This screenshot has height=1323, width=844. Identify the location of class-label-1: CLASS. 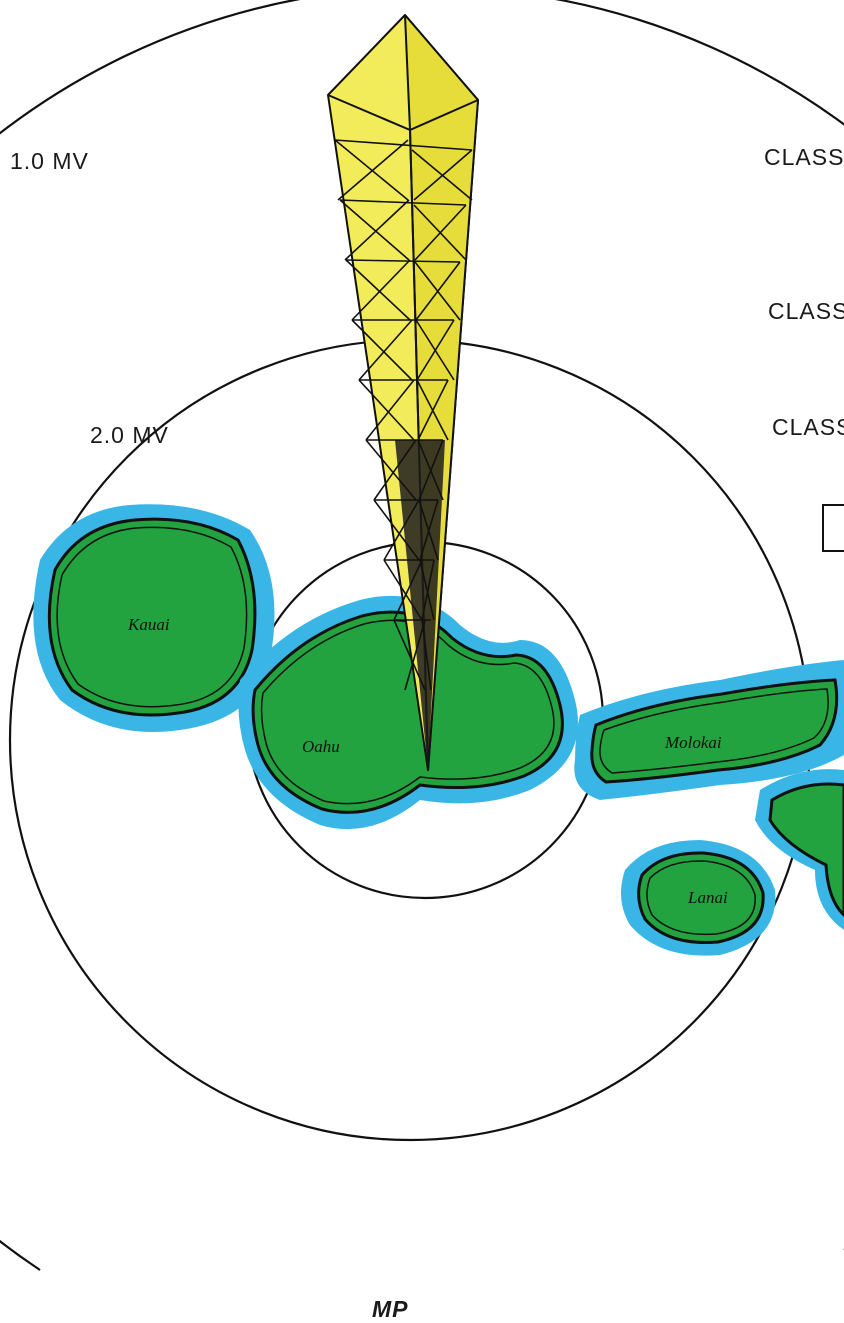
(804, 157).